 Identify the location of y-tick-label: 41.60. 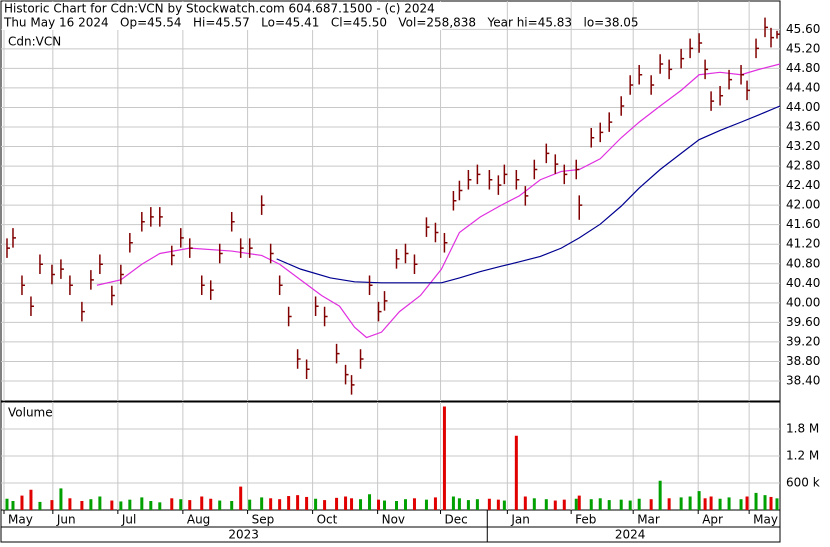
(803, 224).